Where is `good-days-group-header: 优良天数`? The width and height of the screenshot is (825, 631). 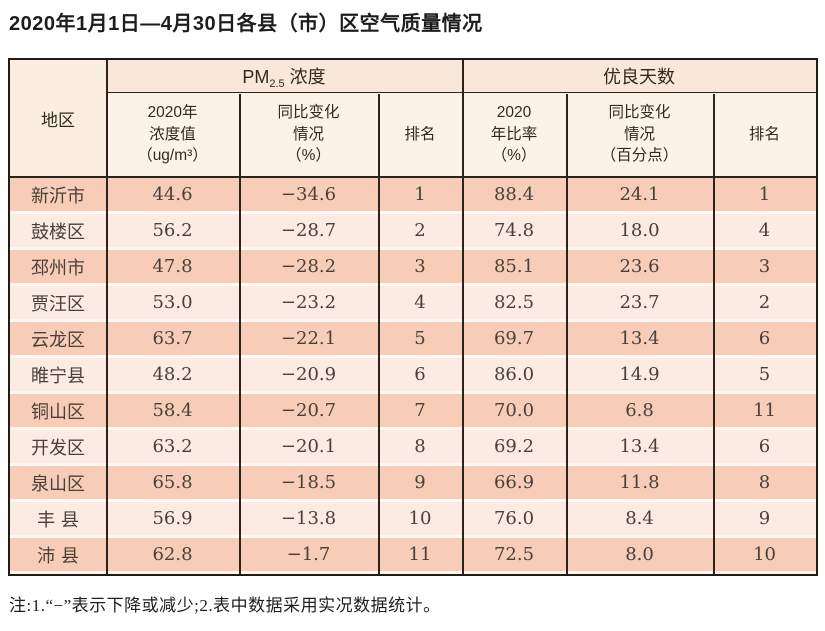
good-days-group-header: 优良天数 is located at coordinates (639, 76).